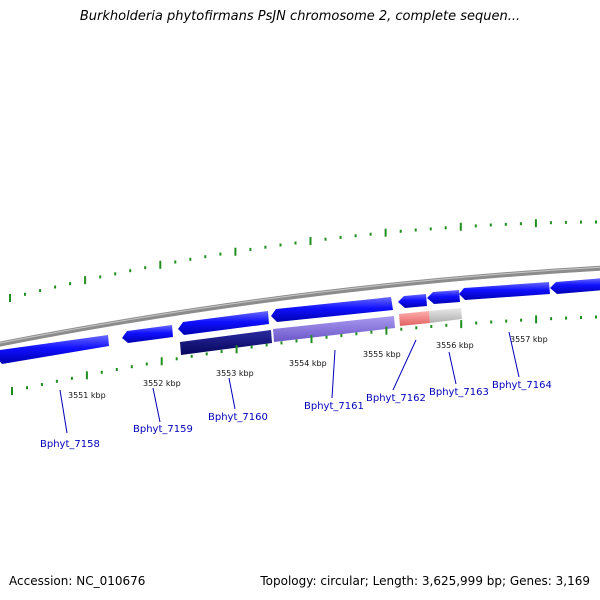 The height and width of the screenshot is (600, 600). I want to click on scale-label: 3551 kbp, so click(87, 395).